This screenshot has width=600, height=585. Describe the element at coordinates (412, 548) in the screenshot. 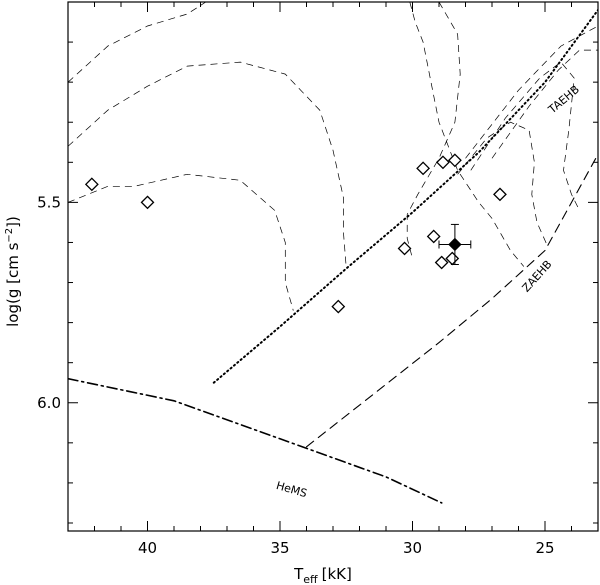

I see `x-tick-label: 30` at that location.